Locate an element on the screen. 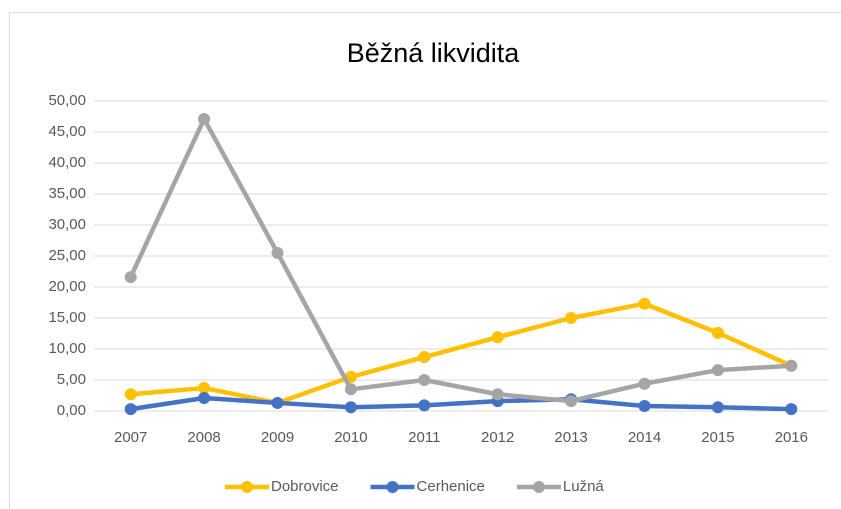 The height and width of the screenshot is (509, 841). y-tick-label: 20,00 is located at coordinates (67, 286).